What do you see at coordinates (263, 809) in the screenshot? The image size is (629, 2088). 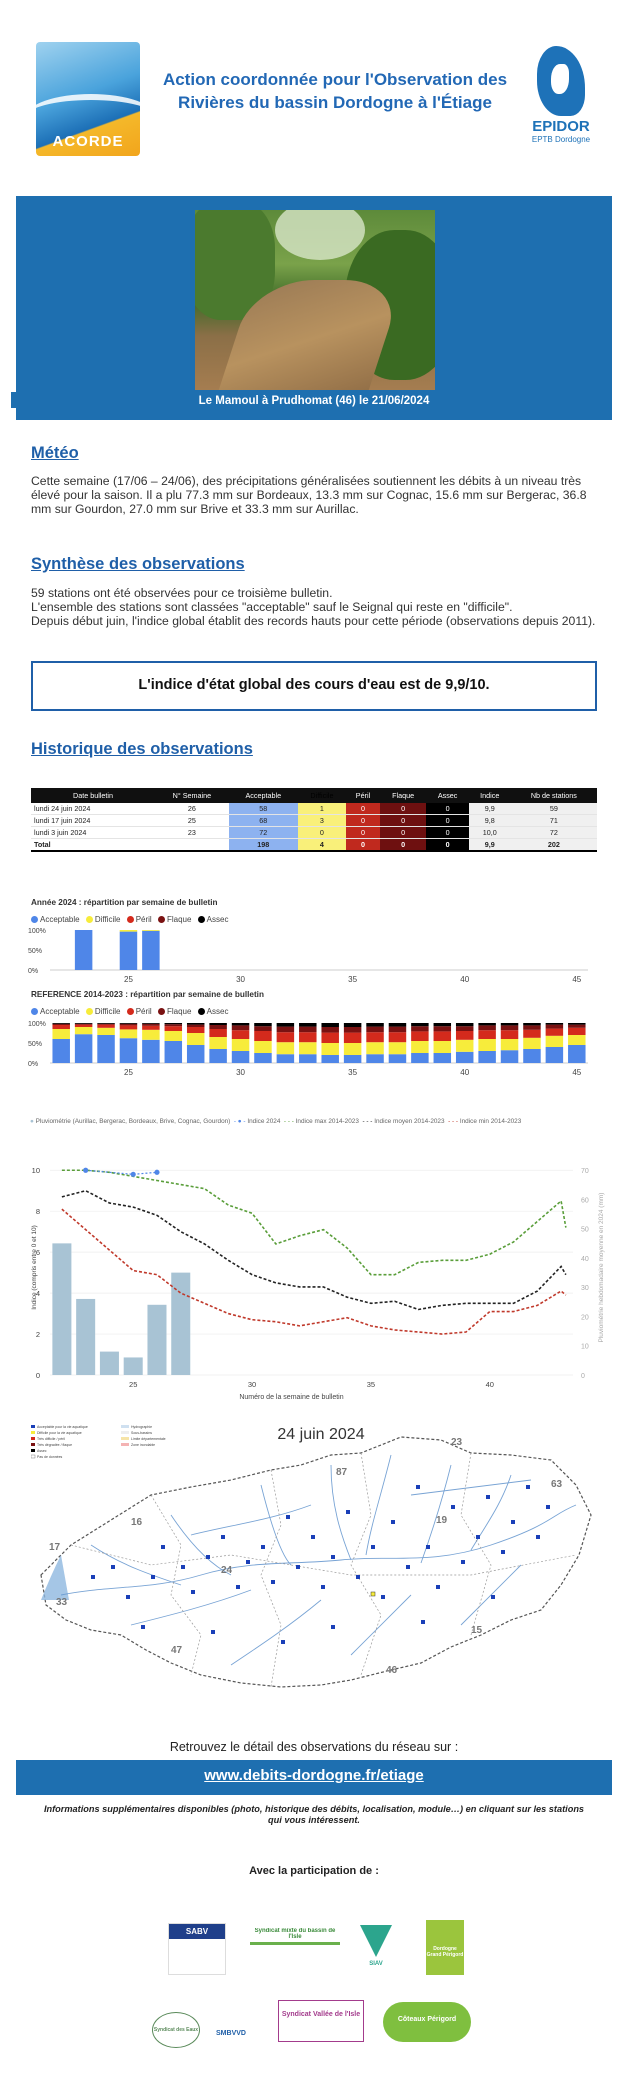 I see `cell-acceptable: 58` at bounding box center [263, 809].